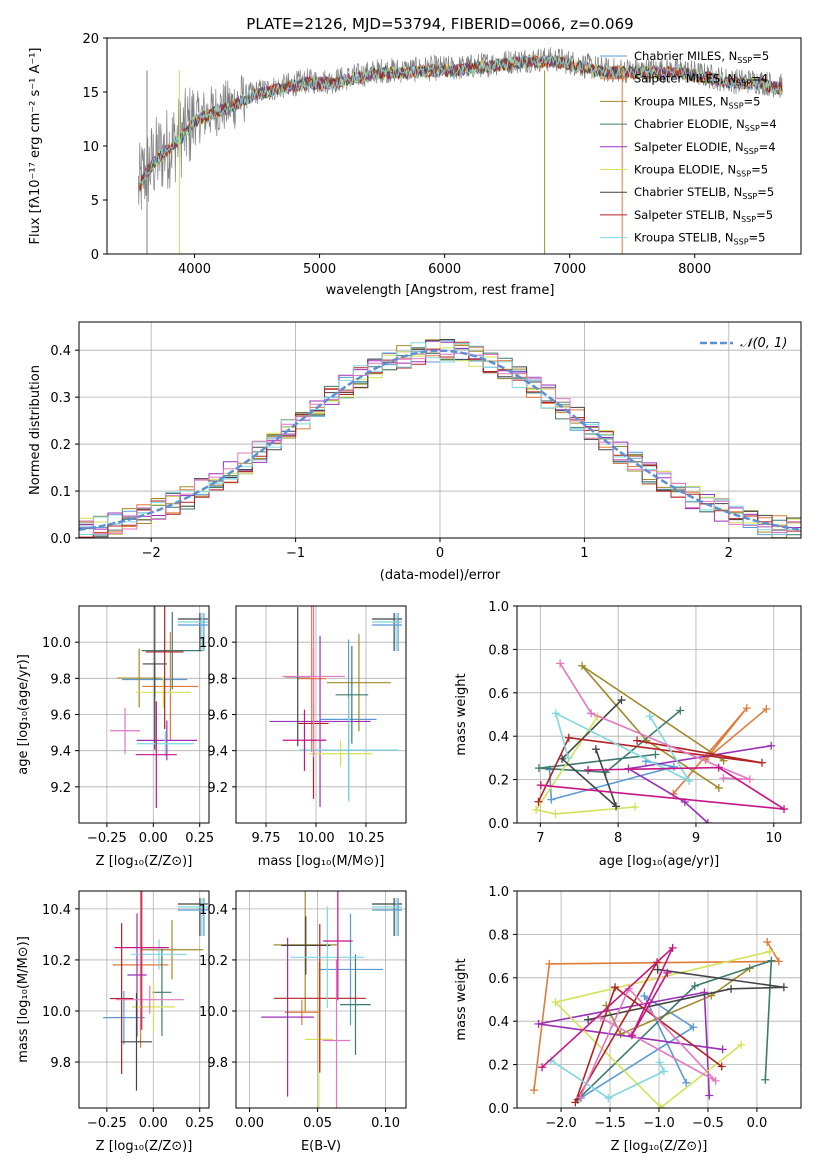 This screenshot has height=1170, width=819. What do you see at coordinates (60, 445) in the screenshot?
I see `residuals-ytick-label: 0.2` at bounding box center [60, 445].